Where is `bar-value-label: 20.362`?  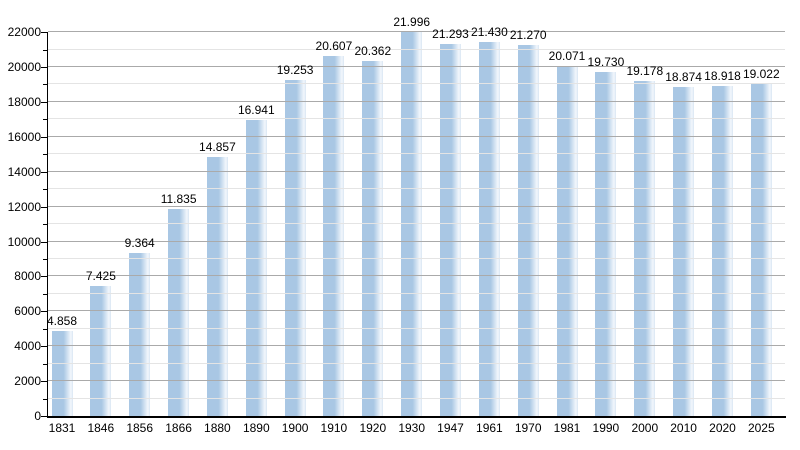 bar-value-label: 20.362 is located at coordinates (373, 50).